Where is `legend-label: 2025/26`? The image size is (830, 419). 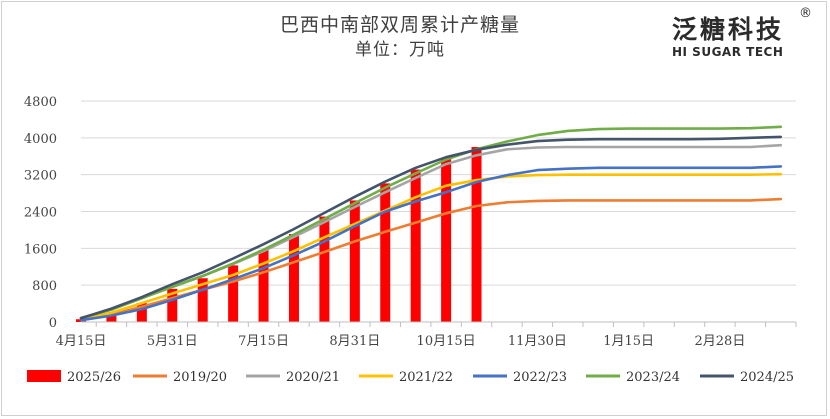 legend-label: 2025/26 is located at coordinates (94, 377).